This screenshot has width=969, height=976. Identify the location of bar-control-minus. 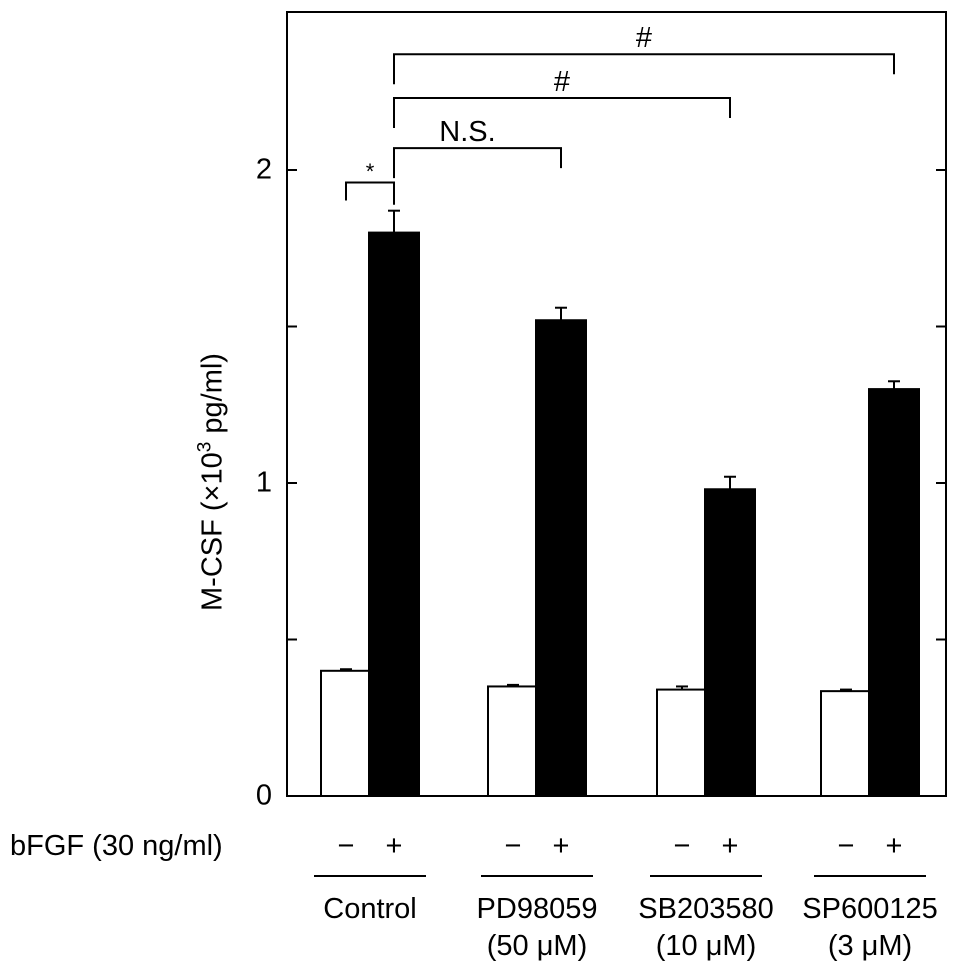
(346, 733).